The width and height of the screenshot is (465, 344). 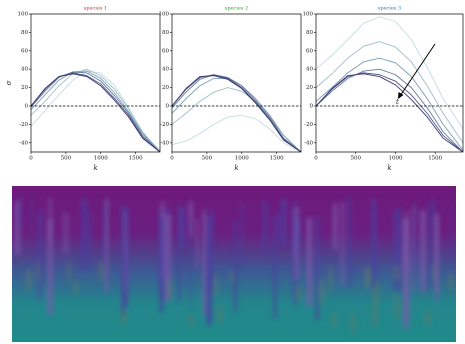 I want to click on y-tick-label: 0, so click(x=168, y=107).